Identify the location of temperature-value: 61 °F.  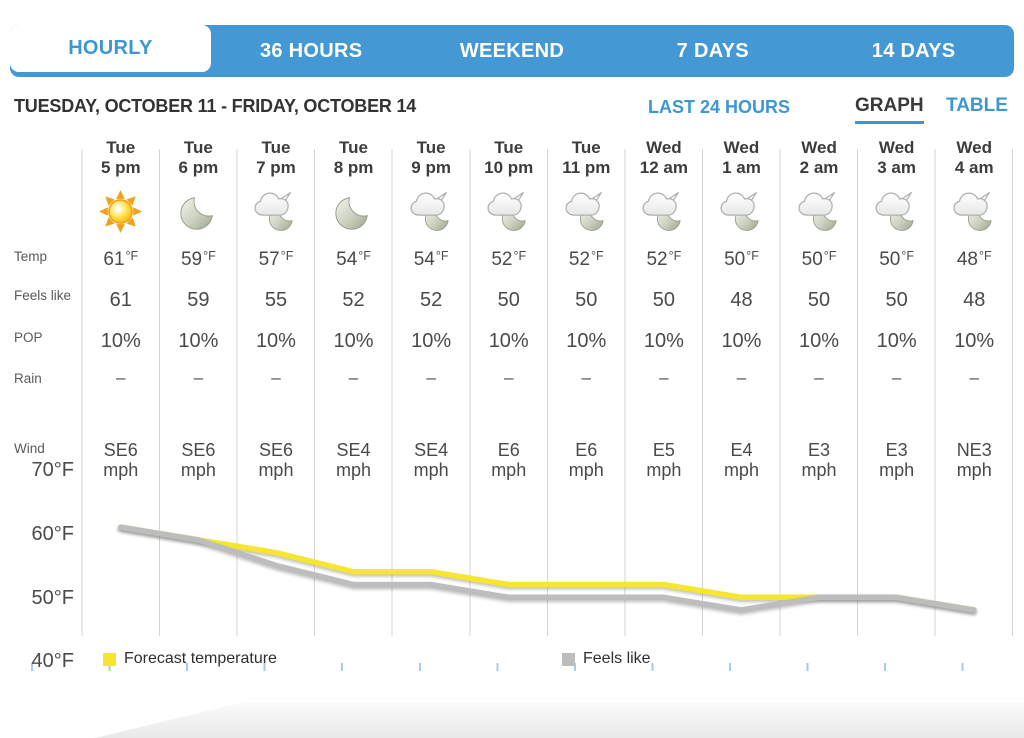
(121, 260).